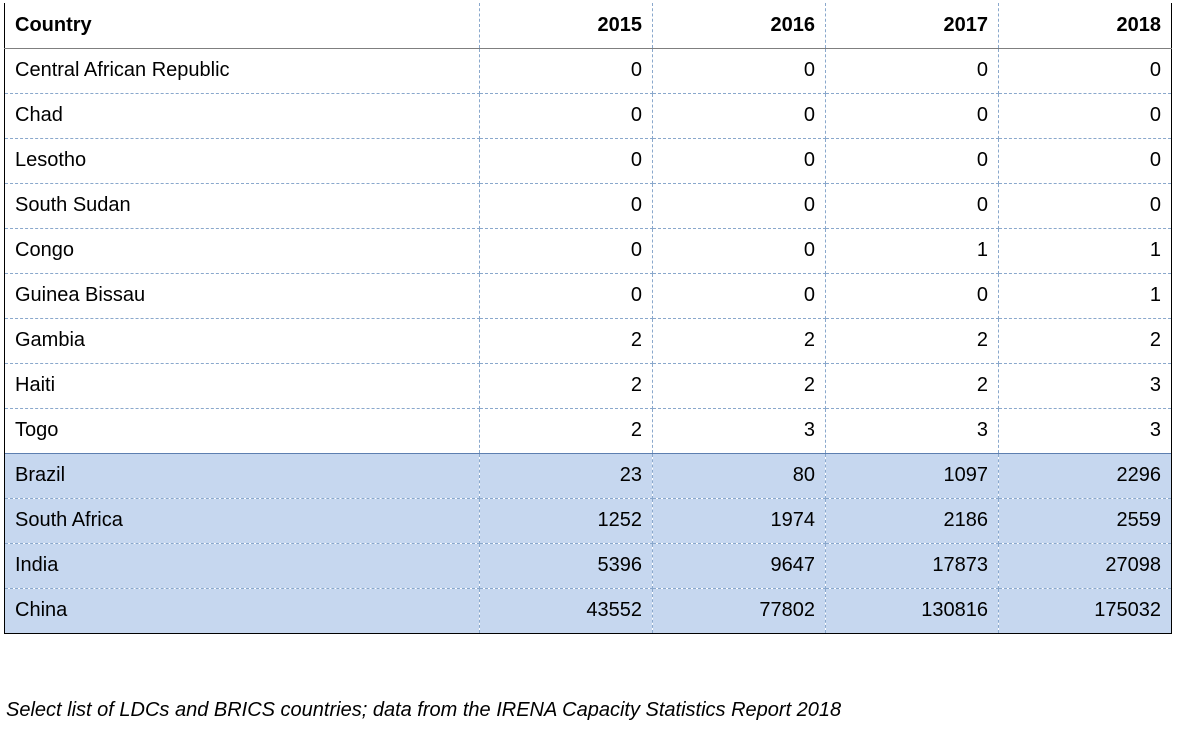  I want to click on column-header-country: Country, so click(242, 26).